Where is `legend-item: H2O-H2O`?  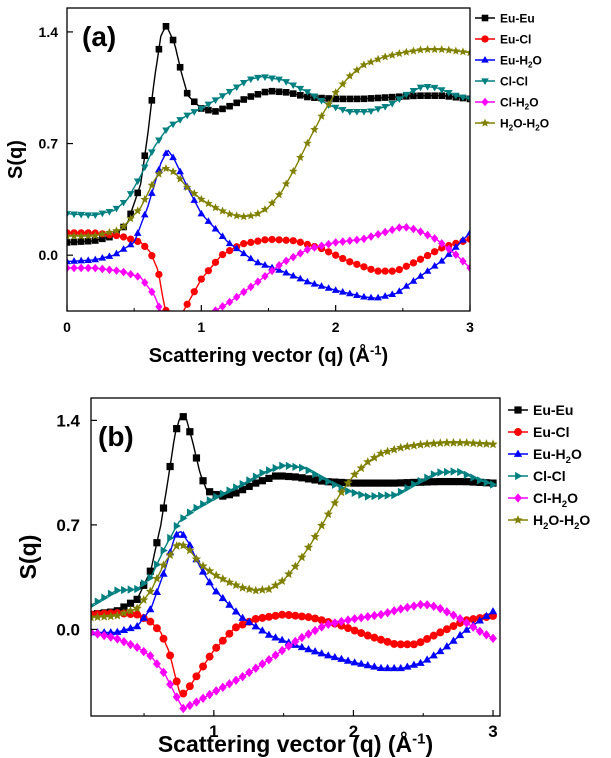 legend-item: H2O-H2O is located at coordinates (512, 124).